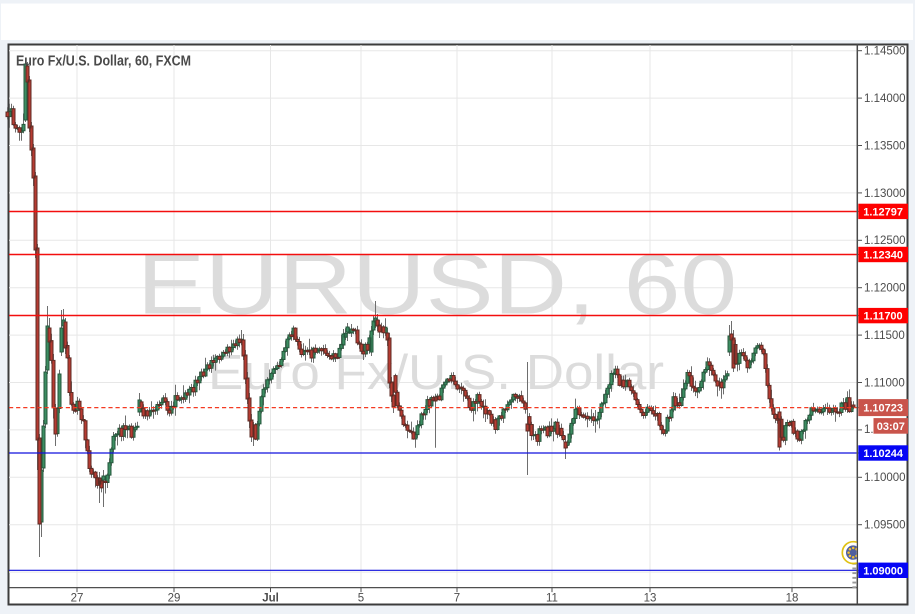 The width and height of the screenshot is (915, 614). Describe the element at coordinates (103, 62) in the screenshot. I see `svg-text: Euro Fx/U.S. Dollar, 60, FXCM` at that location.